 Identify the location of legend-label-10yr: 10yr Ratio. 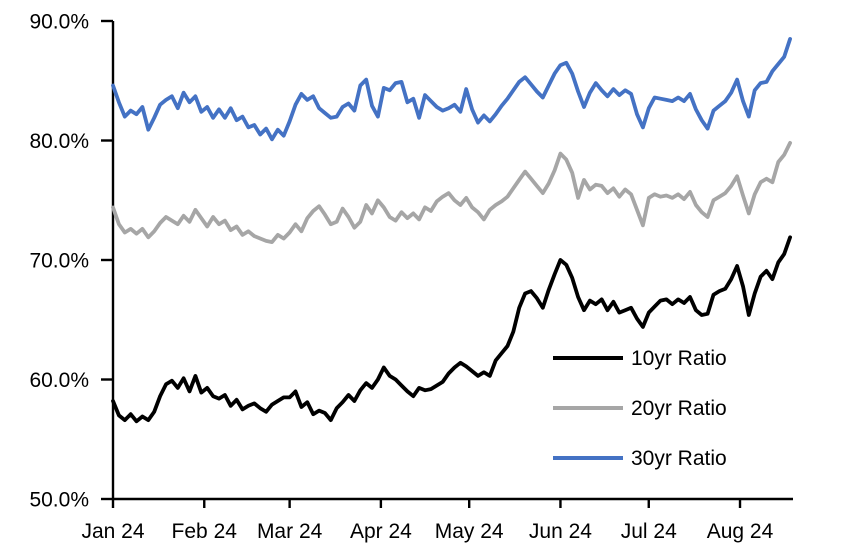
(679, 358).